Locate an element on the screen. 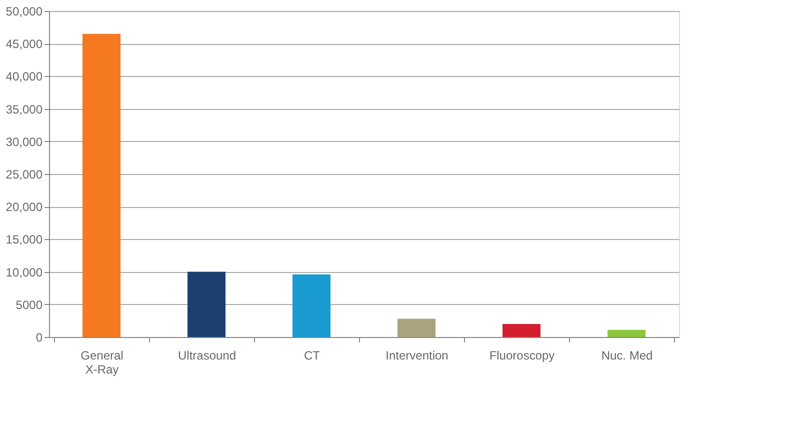  y-tick-label: 45,000 is located at coordinates (24, 44).